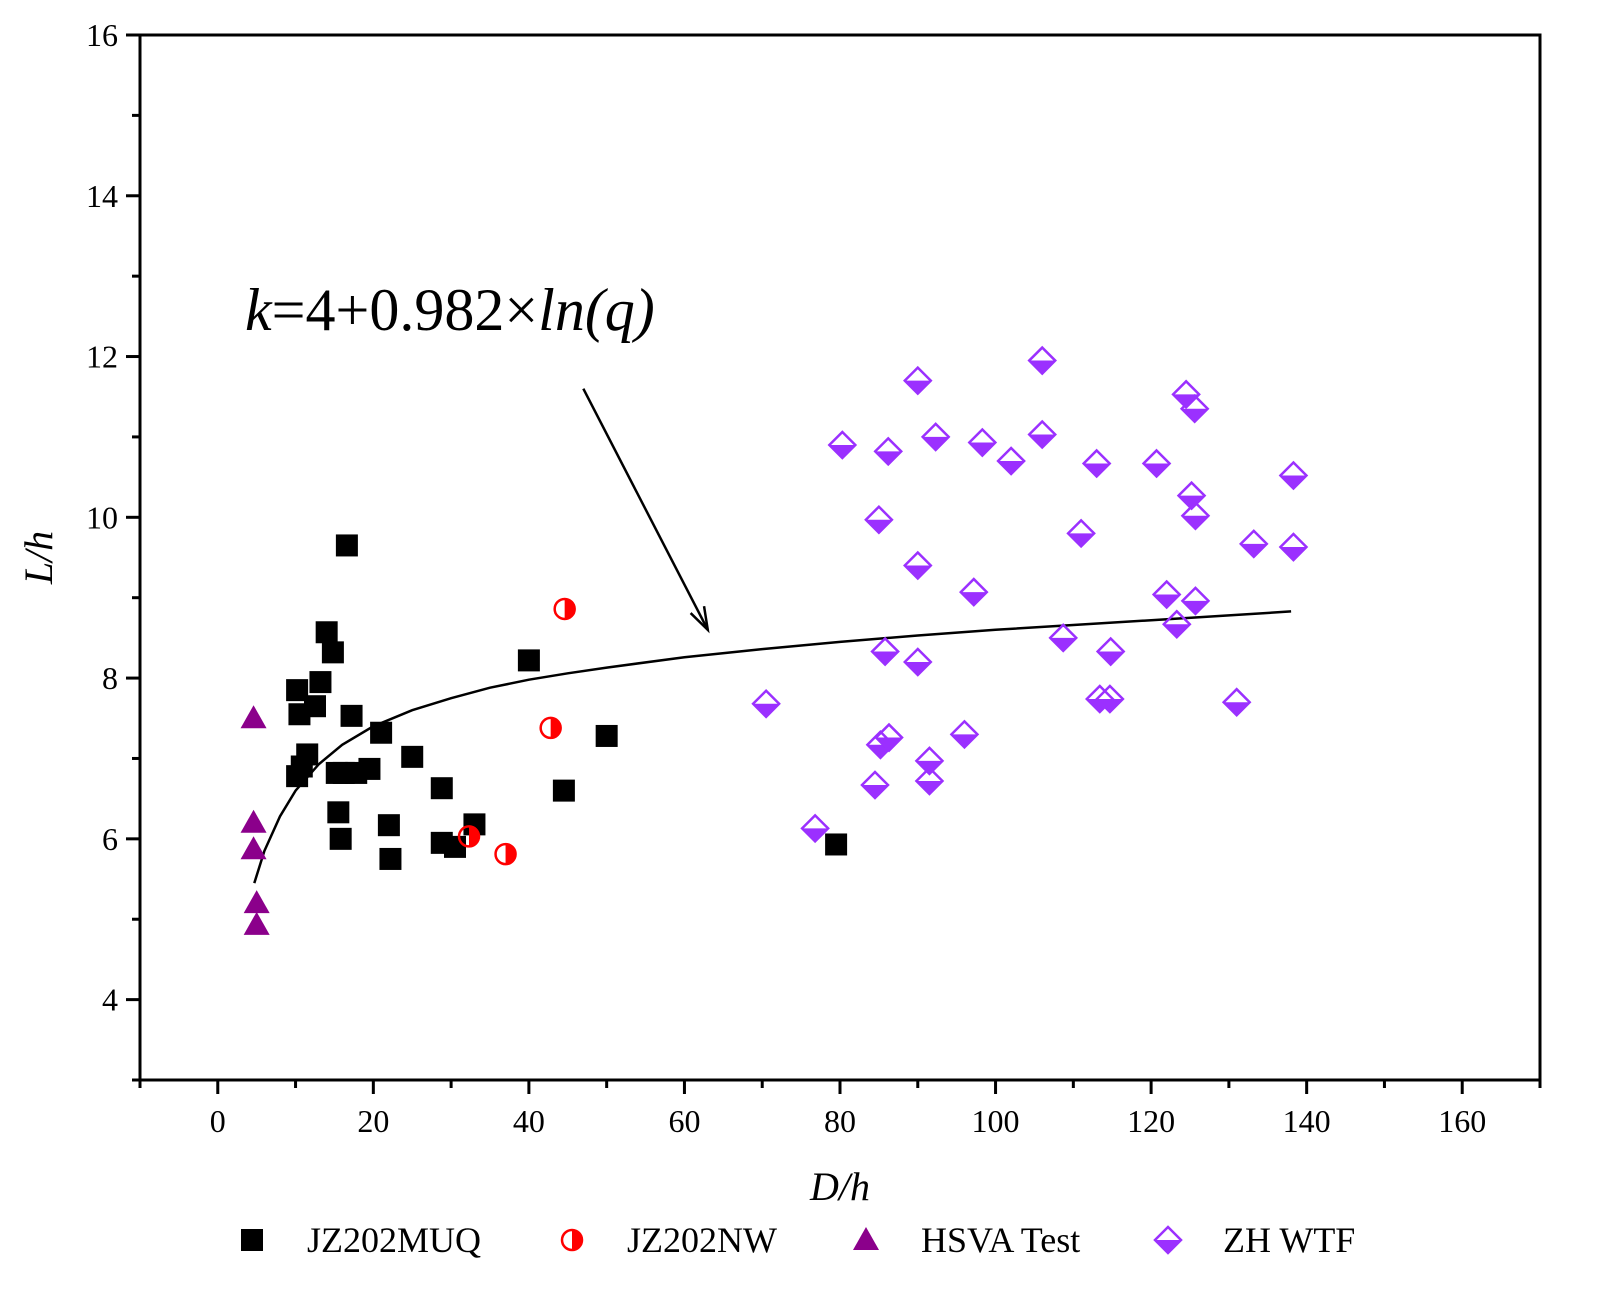 The width and height of the screenshot is (1597, 1295). Describe the element at coordinates (110, 1000) in the screenshot. I see `y-tick-label: 4` at that location.